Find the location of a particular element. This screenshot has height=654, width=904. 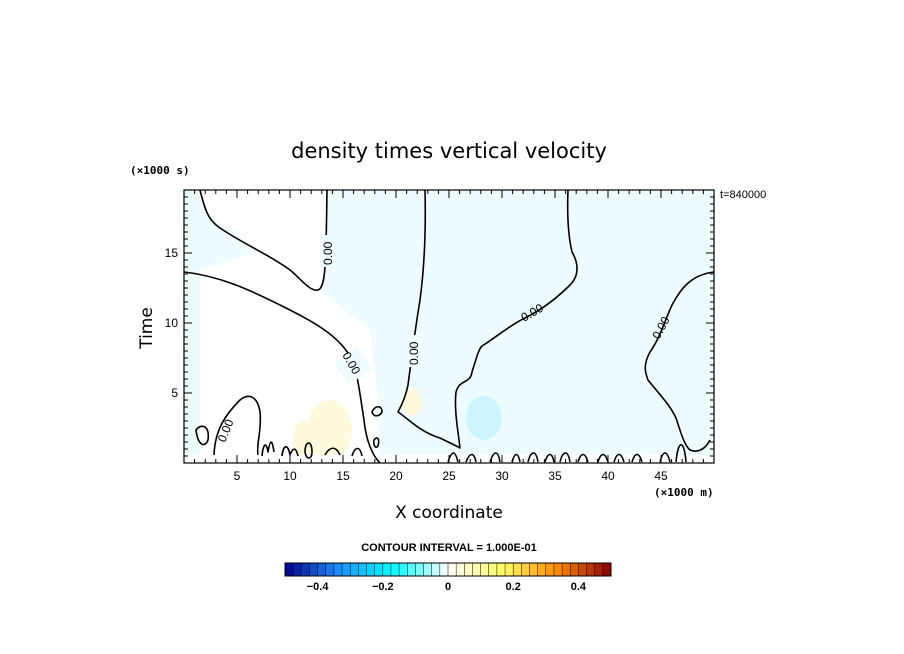

x-tick-label: 15 is located at coordinates (343, 476).